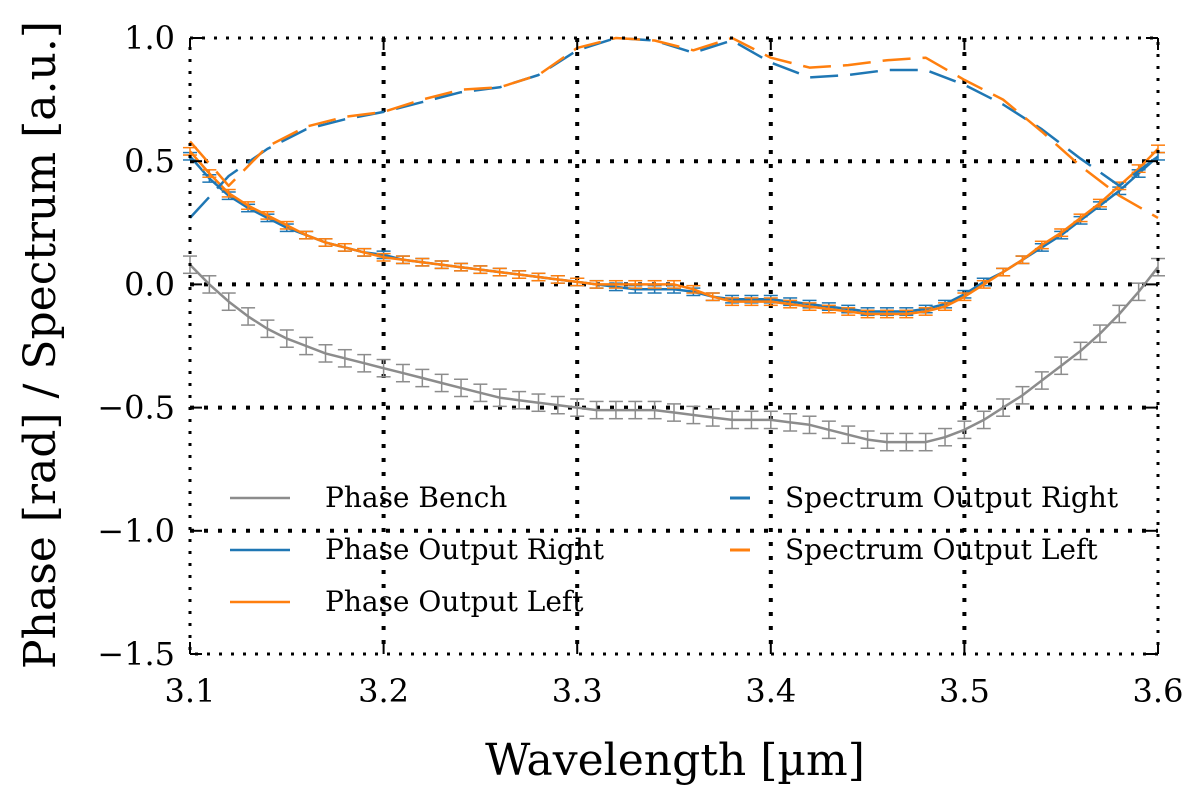 The image size is (1200, 802). I want to click on legend-item: Phase Output Right, so click(417, 549).